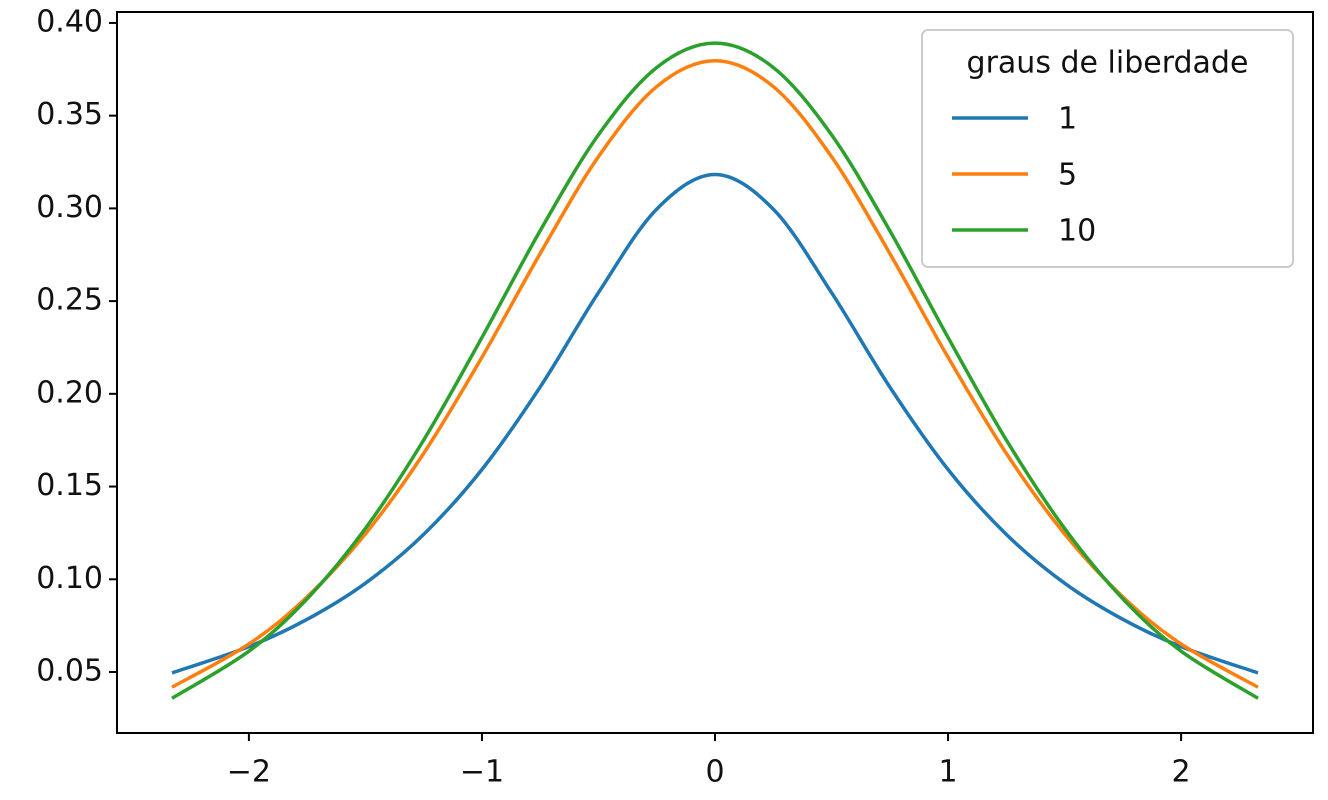  I want to click on legend-title: graus de liberdade, so click(1108, 63).